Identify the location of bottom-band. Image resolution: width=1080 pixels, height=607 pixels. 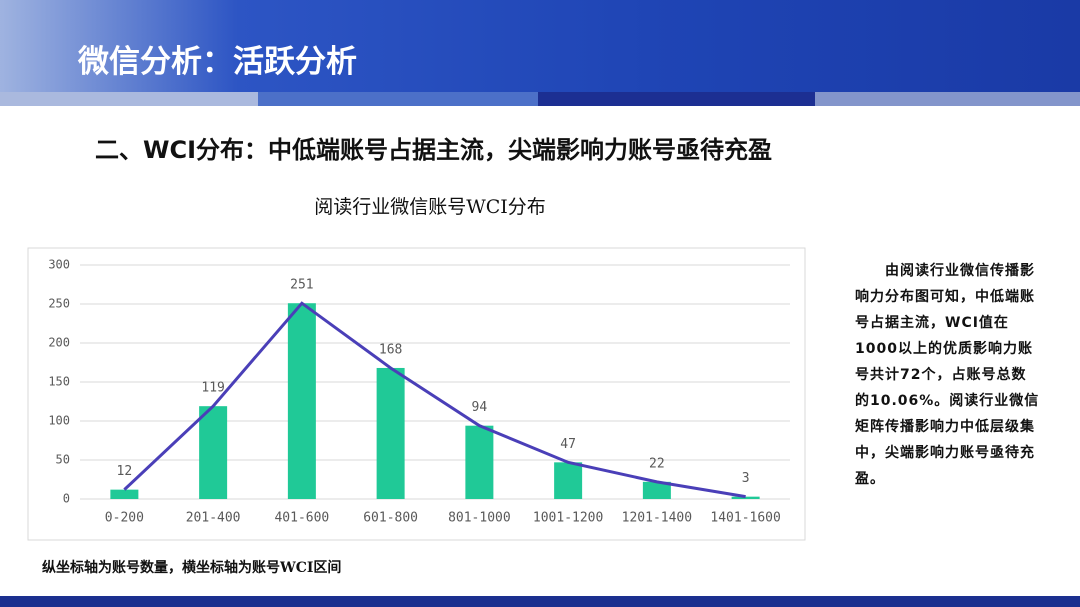
(540, 601).